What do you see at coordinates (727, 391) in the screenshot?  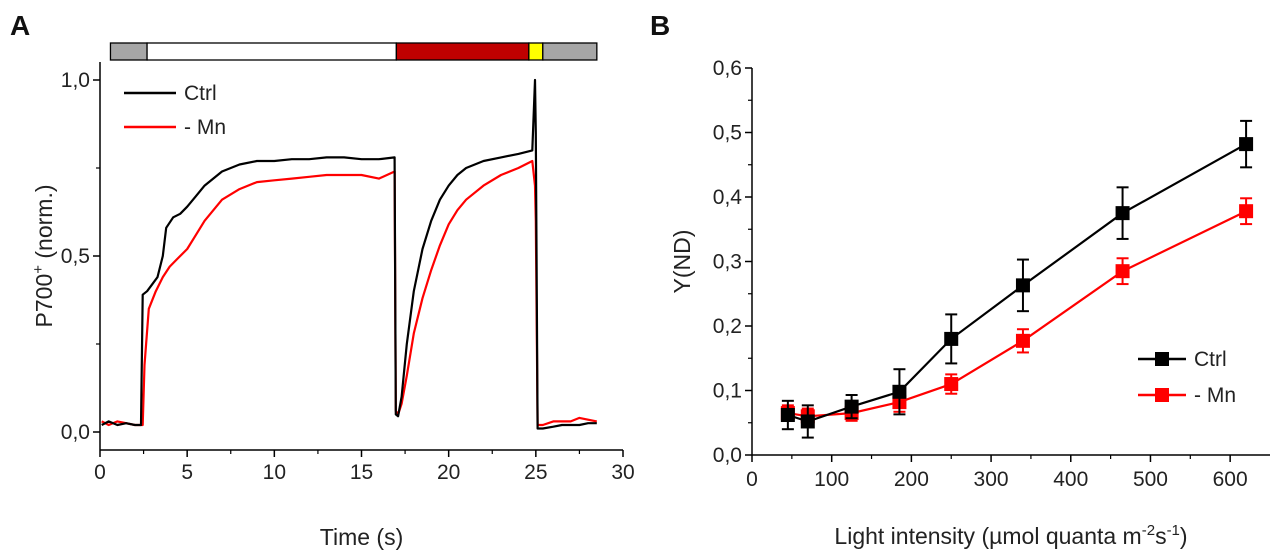 I see `y-tick-label: 0,1` at bounding box center [727, 391].